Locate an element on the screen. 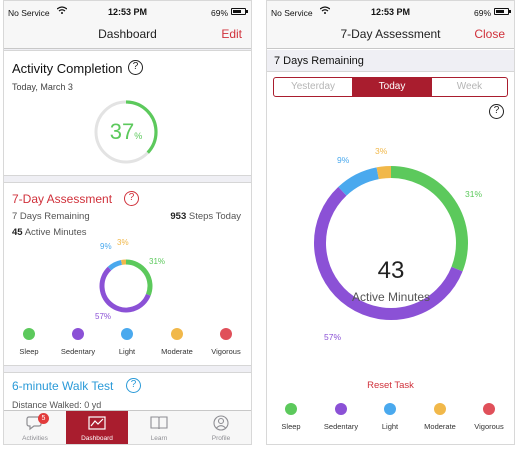 This screenshot has width=519, height=450. walk-test-title: 6-minute Walk Test is located at coordinates (63, 386).